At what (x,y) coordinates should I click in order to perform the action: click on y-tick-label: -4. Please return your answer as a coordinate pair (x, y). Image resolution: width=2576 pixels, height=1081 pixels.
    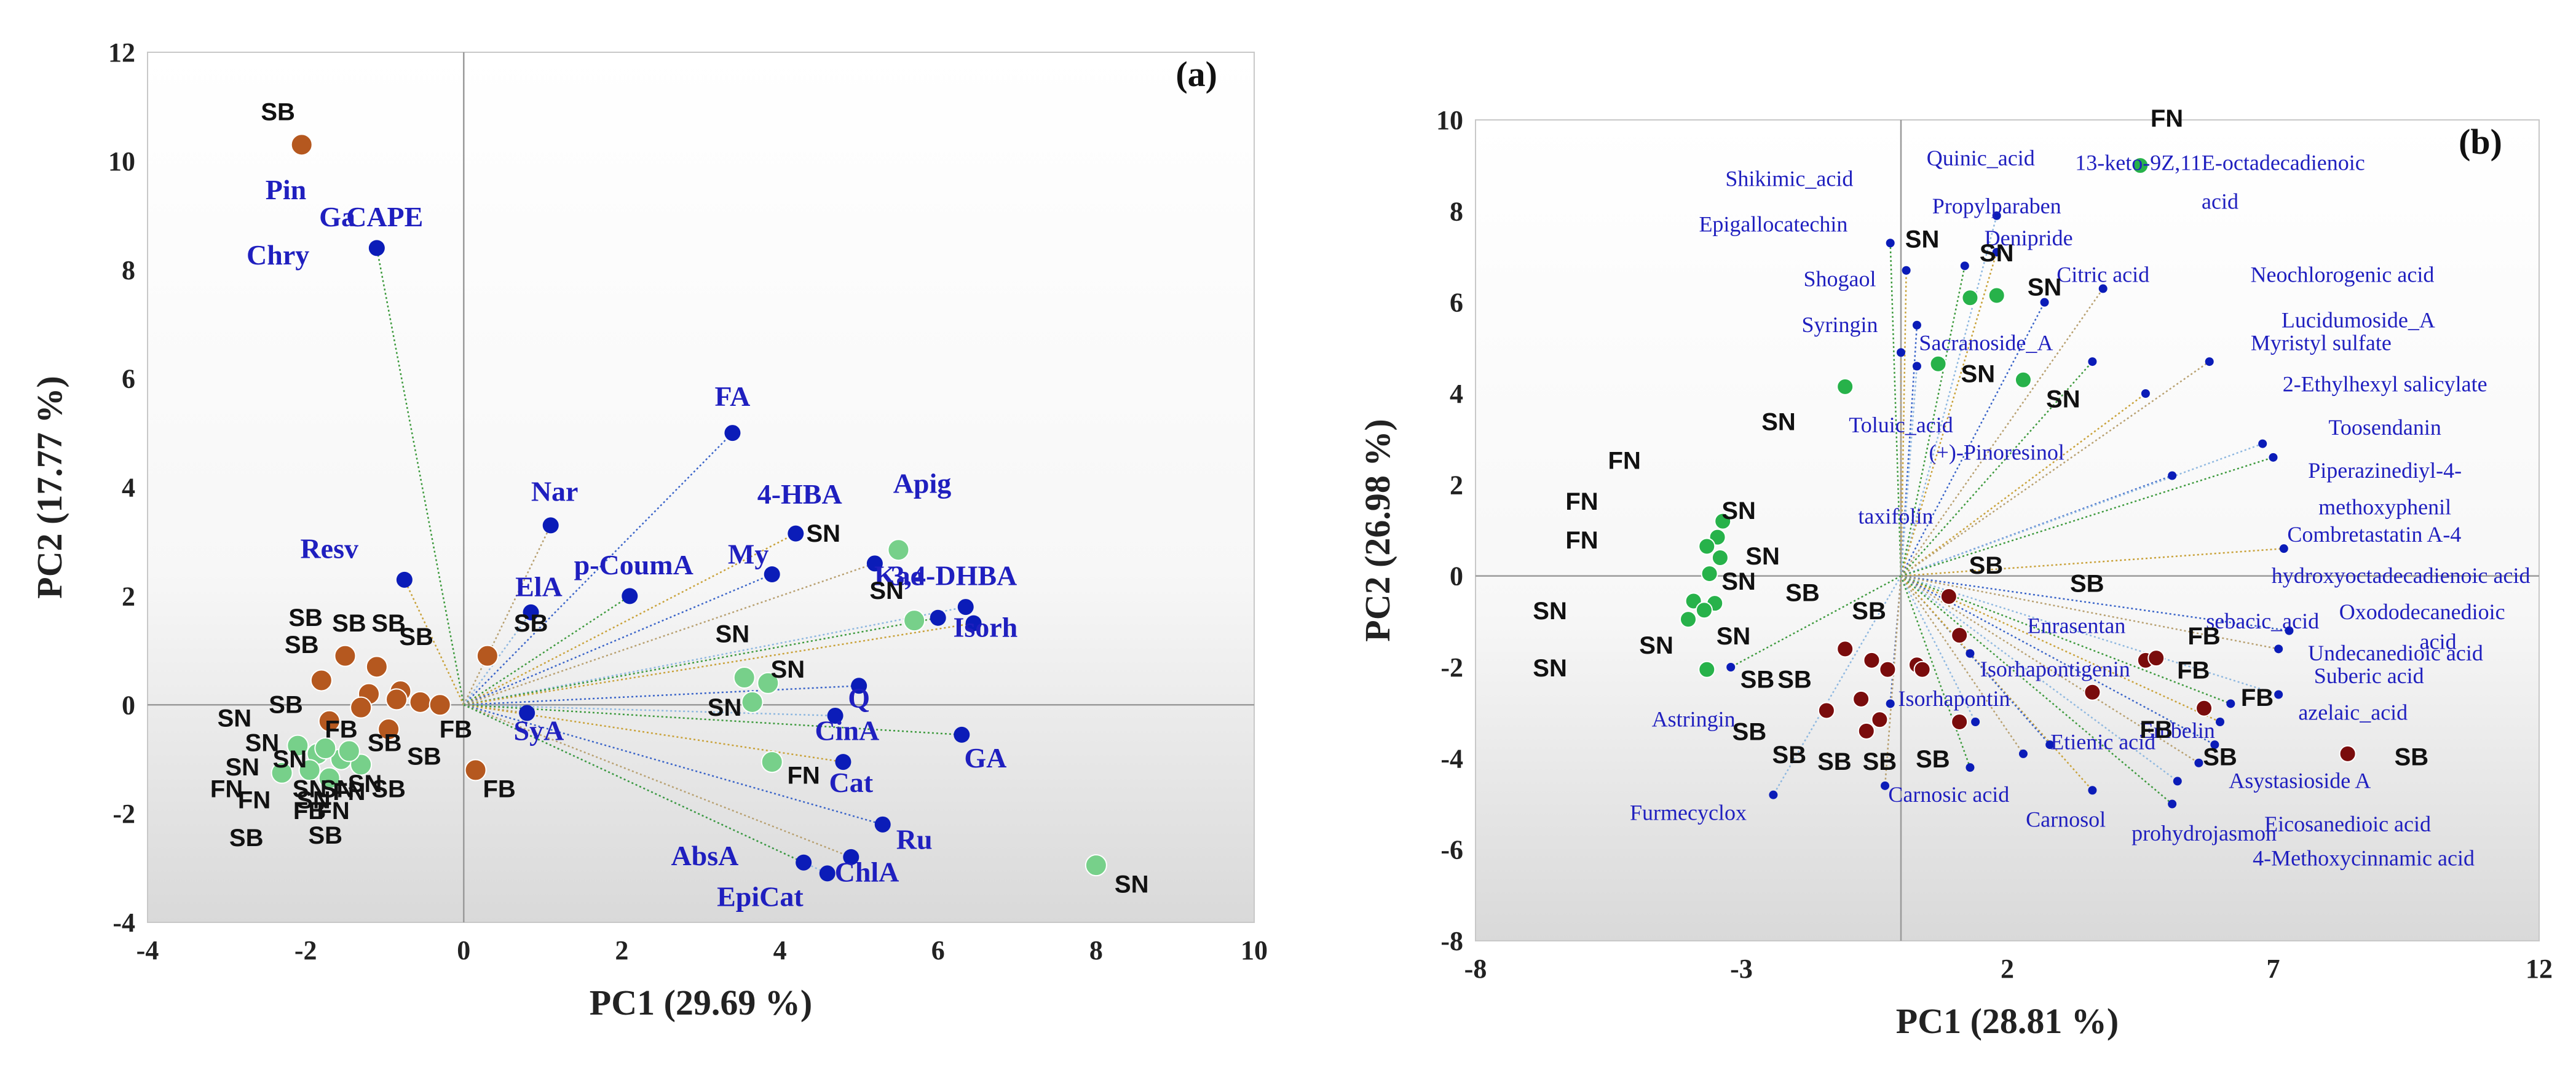
    Looking at the image, I should click on (1451, 758).